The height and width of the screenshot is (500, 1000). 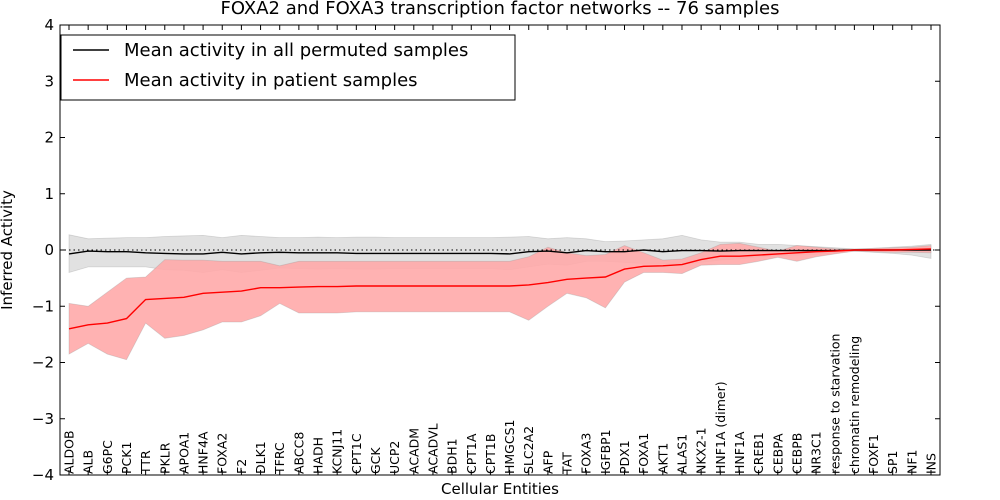 What do you see at coordinates (375, 460) in the screenshot?
I see `x-tick-label: GCK` at bounding box center [375, 460].